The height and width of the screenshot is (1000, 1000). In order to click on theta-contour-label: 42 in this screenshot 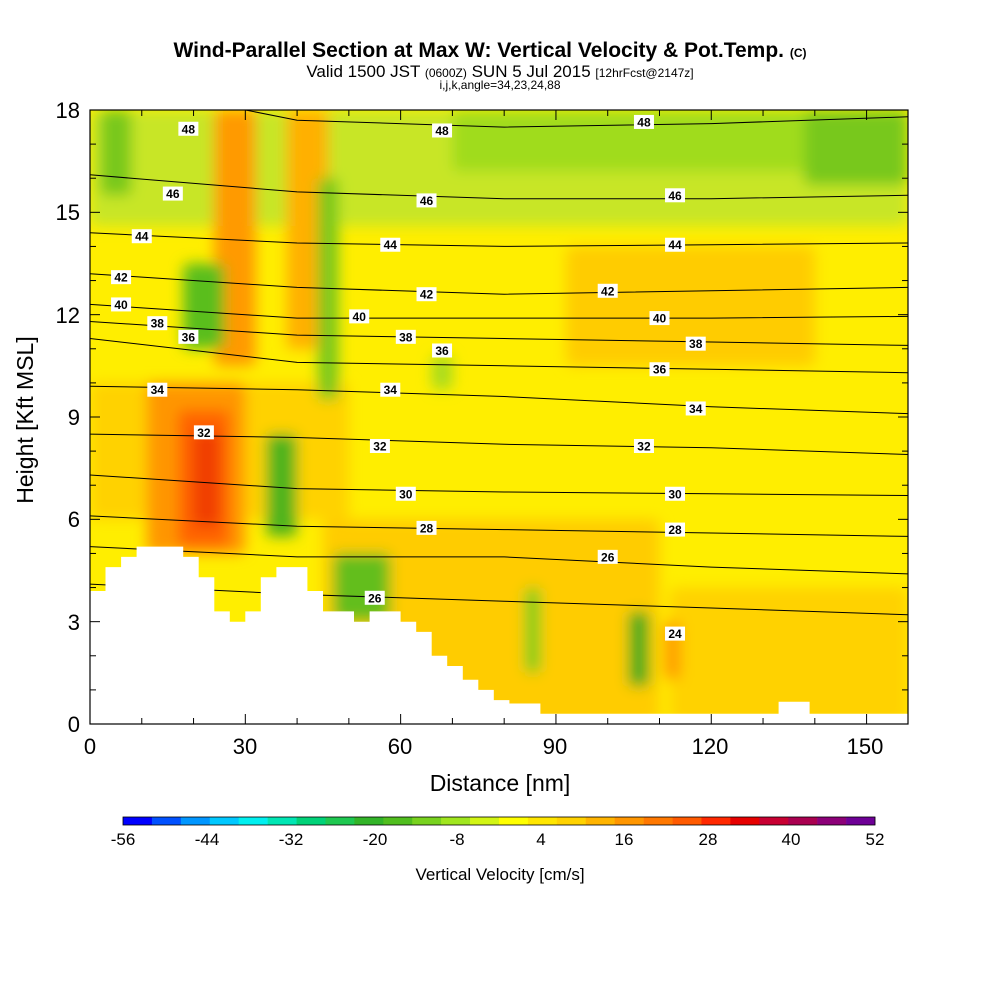, I will do `click(426, 294)`.